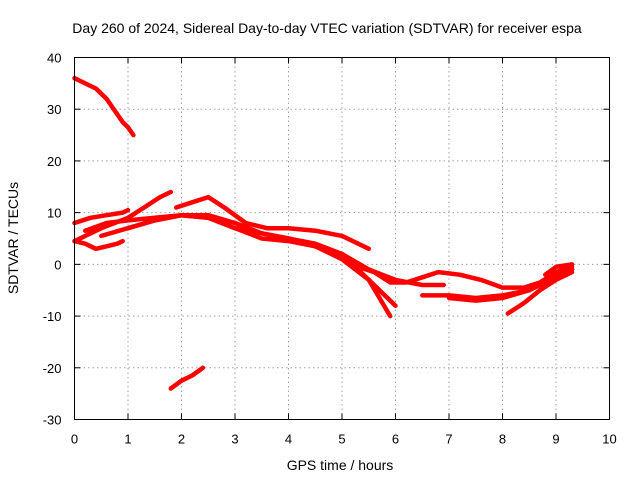 The height and width of the screenshot is (480, 640). I want to click on y-tick-label: 40, so click(54, 58).